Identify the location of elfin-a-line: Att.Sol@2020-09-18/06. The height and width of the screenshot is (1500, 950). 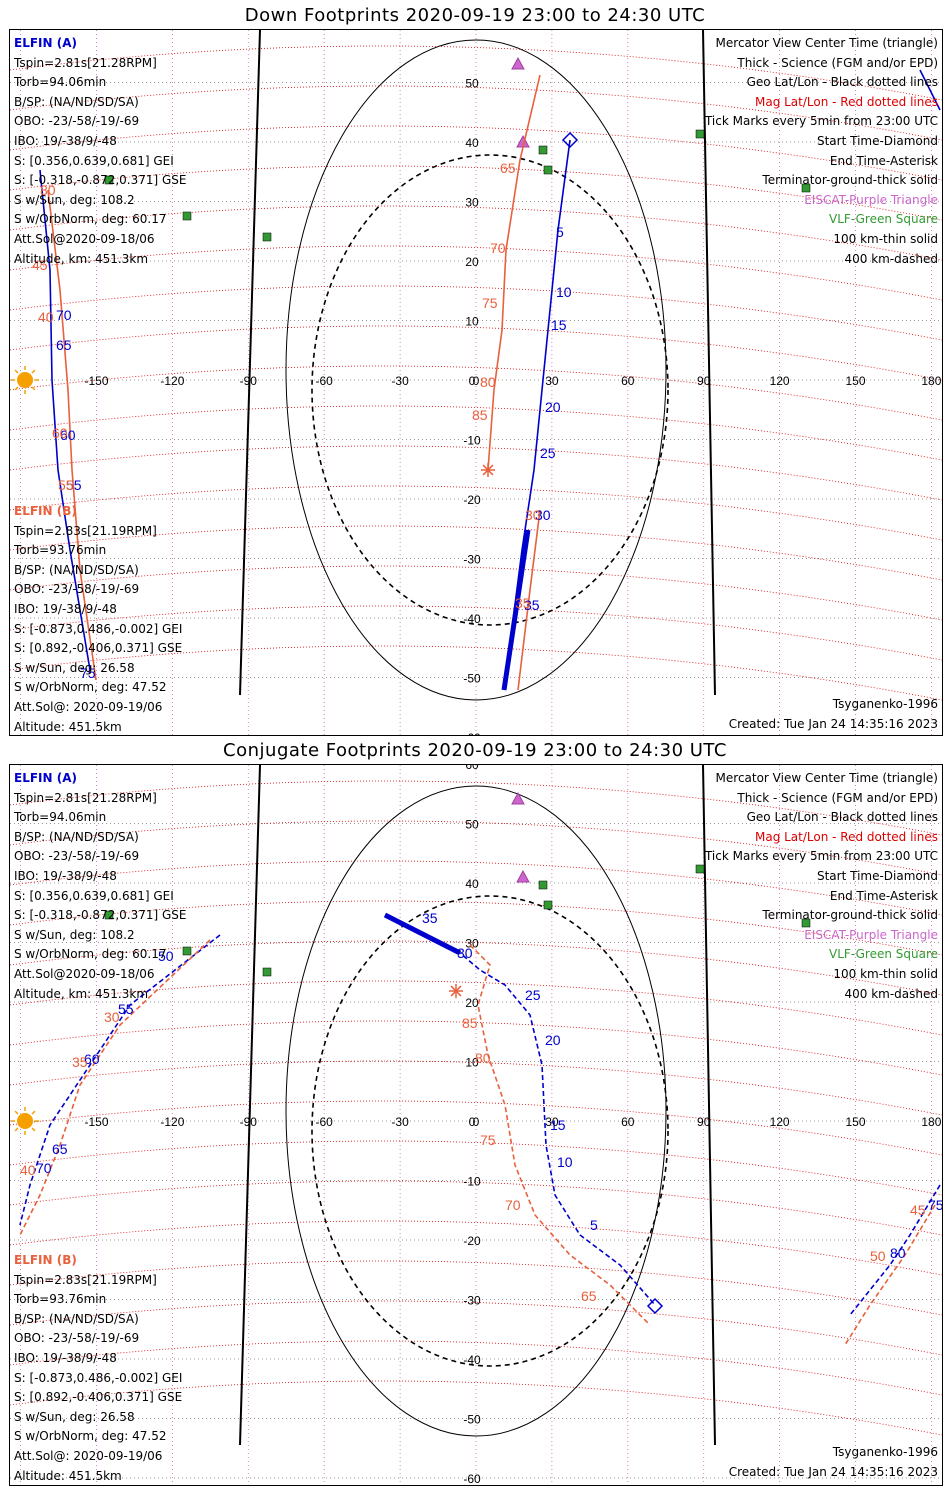
(84, 973).